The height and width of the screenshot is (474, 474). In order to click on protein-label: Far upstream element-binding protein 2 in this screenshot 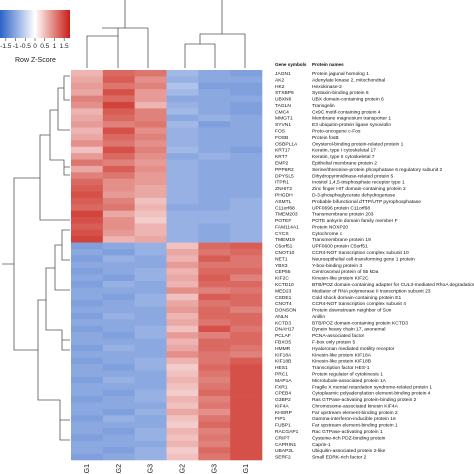, I will do `click(355, 413)`.